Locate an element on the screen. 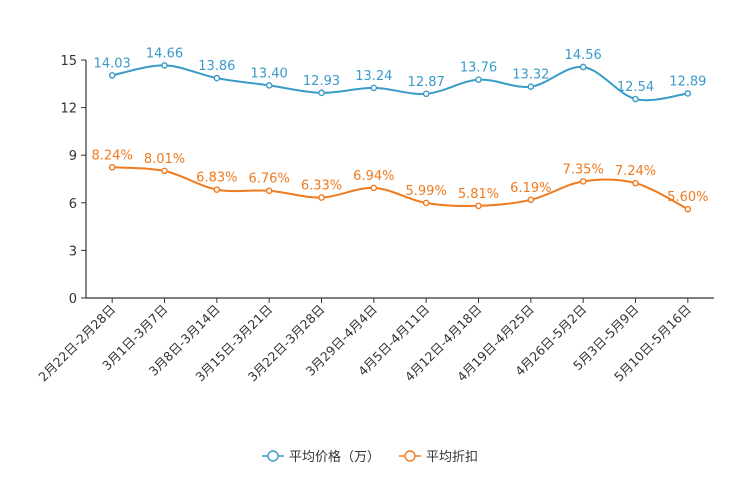 Image resolution: width=744 pixels, height=500 pixels. data-label: 12.54 is located at coordinates (635, 87).